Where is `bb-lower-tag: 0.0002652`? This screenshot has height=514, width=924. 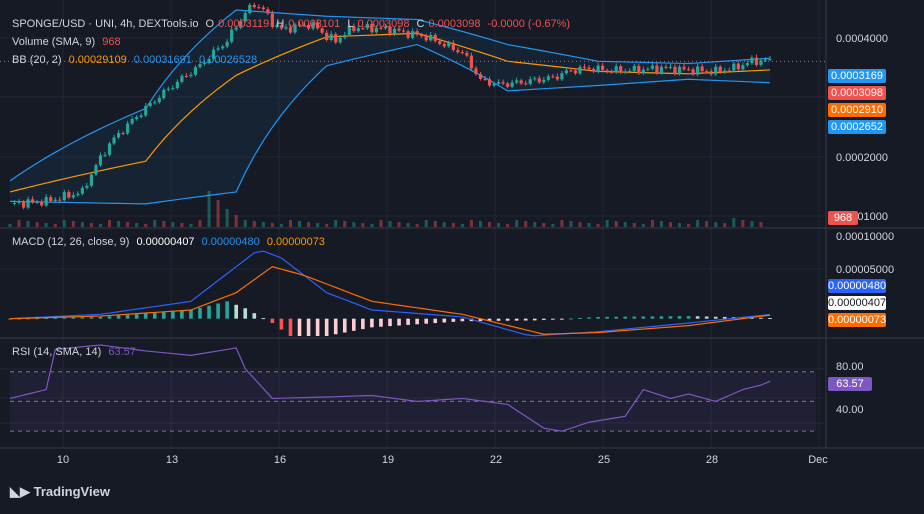
bb-lower-tag: 0.0002652 is located at coordinates (857, 127).